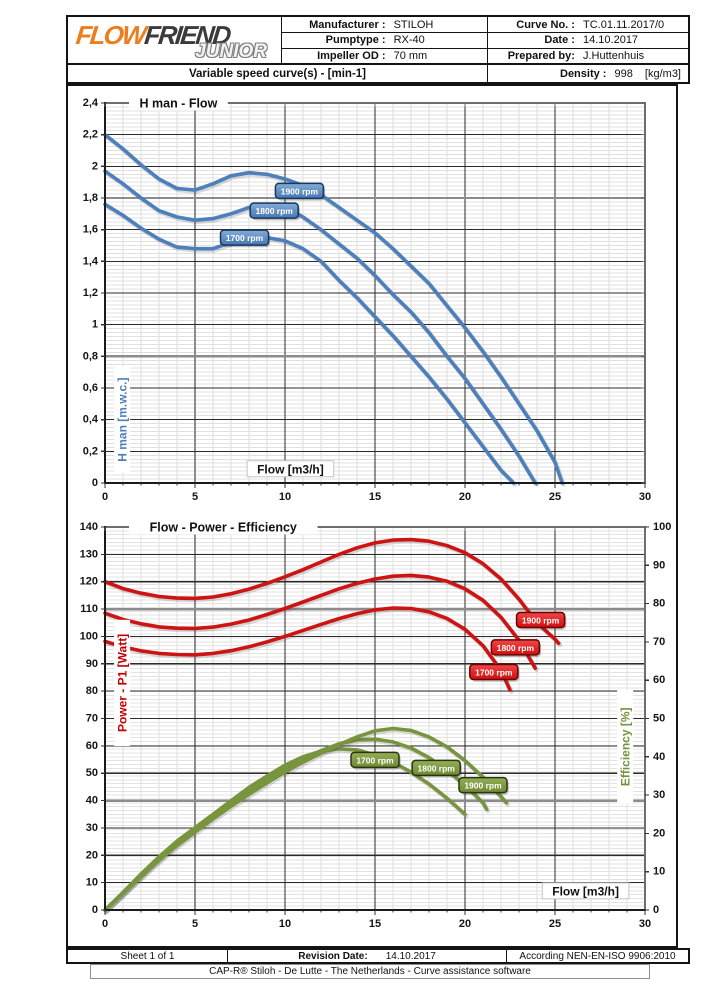  I want to click on svg-text: 15, so click(375, 497).